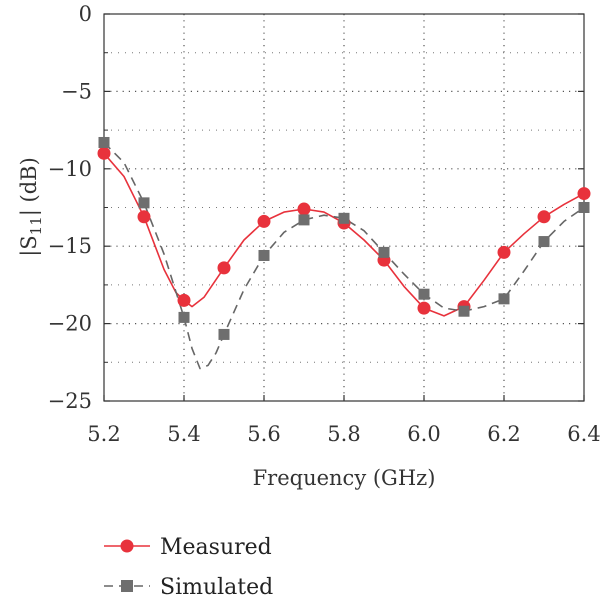 The height and width of the screenshot is (605, 600). Describe the element at coordinates (85, 14) in the screenshot. I see `y-tick-label: 0` at that location.